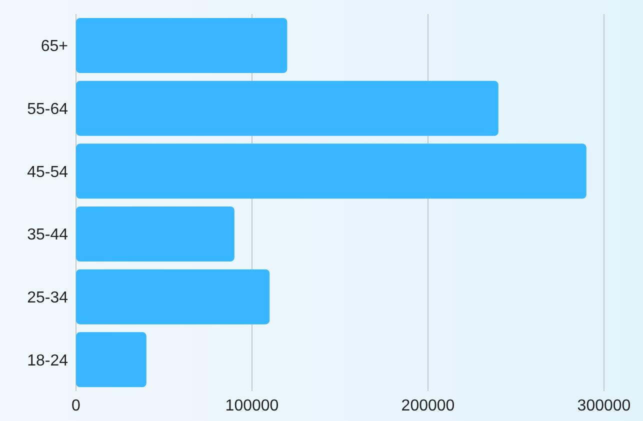 This screenshot has height=421, width=643. Describe the element at coordinates (76, 405) in the screenshot. I see `x-tick-label: 0` at that location.